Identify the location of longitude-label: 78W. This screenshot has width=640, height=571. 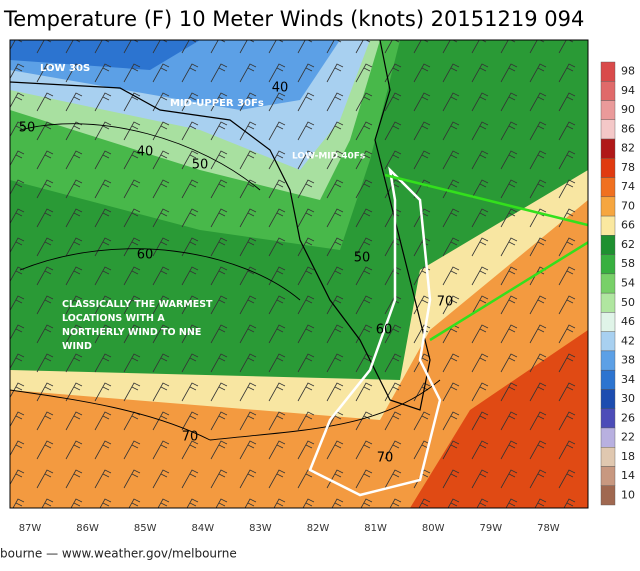
(548, 528).